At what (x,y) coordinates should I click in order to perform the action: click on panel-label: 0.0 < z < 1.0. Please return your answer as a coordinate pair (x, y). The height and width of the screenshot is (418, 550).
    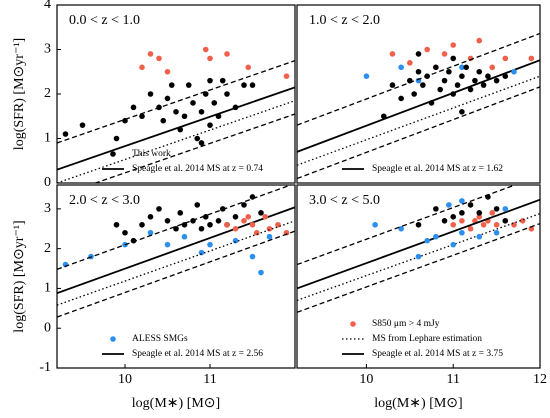
    Looking at the image, I should click on (104, 20).